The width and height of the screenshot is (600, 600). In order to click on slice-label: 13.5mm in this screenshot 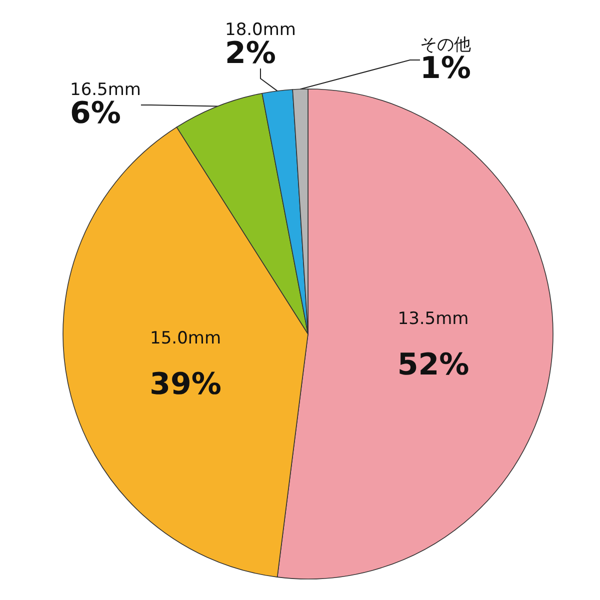, I will do `click(433, 318)`.